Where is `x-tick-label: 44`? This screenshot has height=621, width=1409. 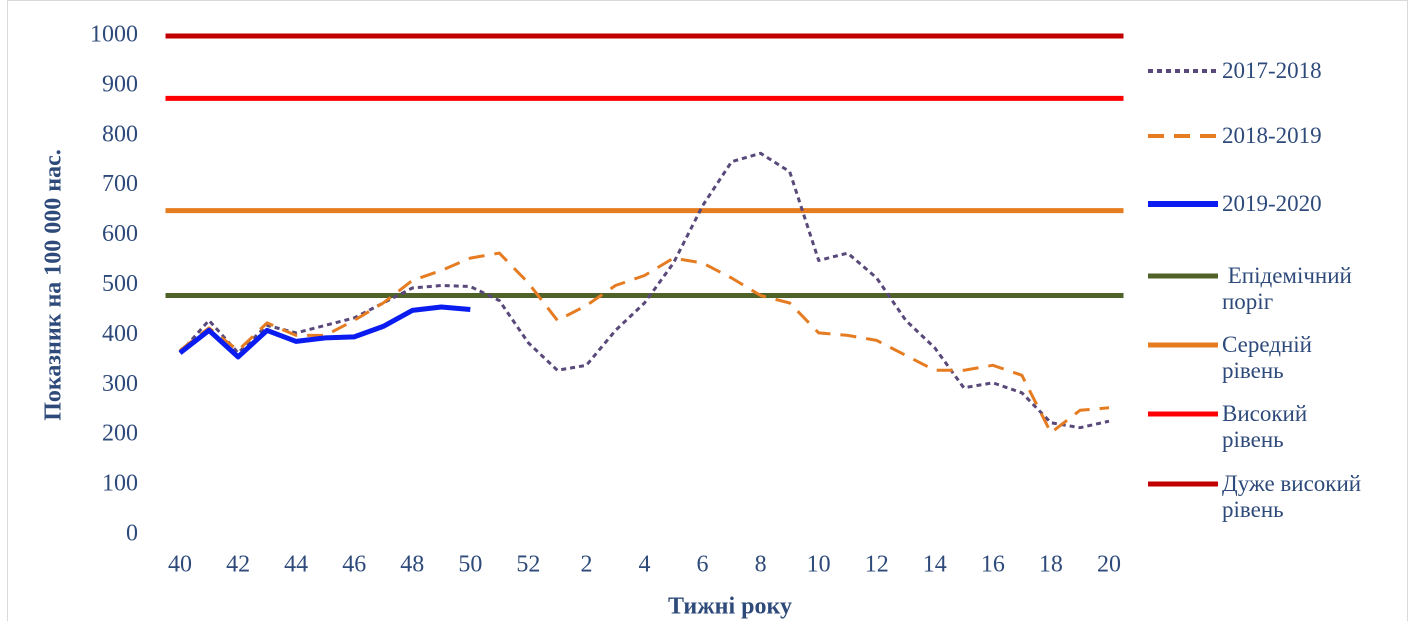
x-tick-label: 44 is located at coordinates (296, 565).